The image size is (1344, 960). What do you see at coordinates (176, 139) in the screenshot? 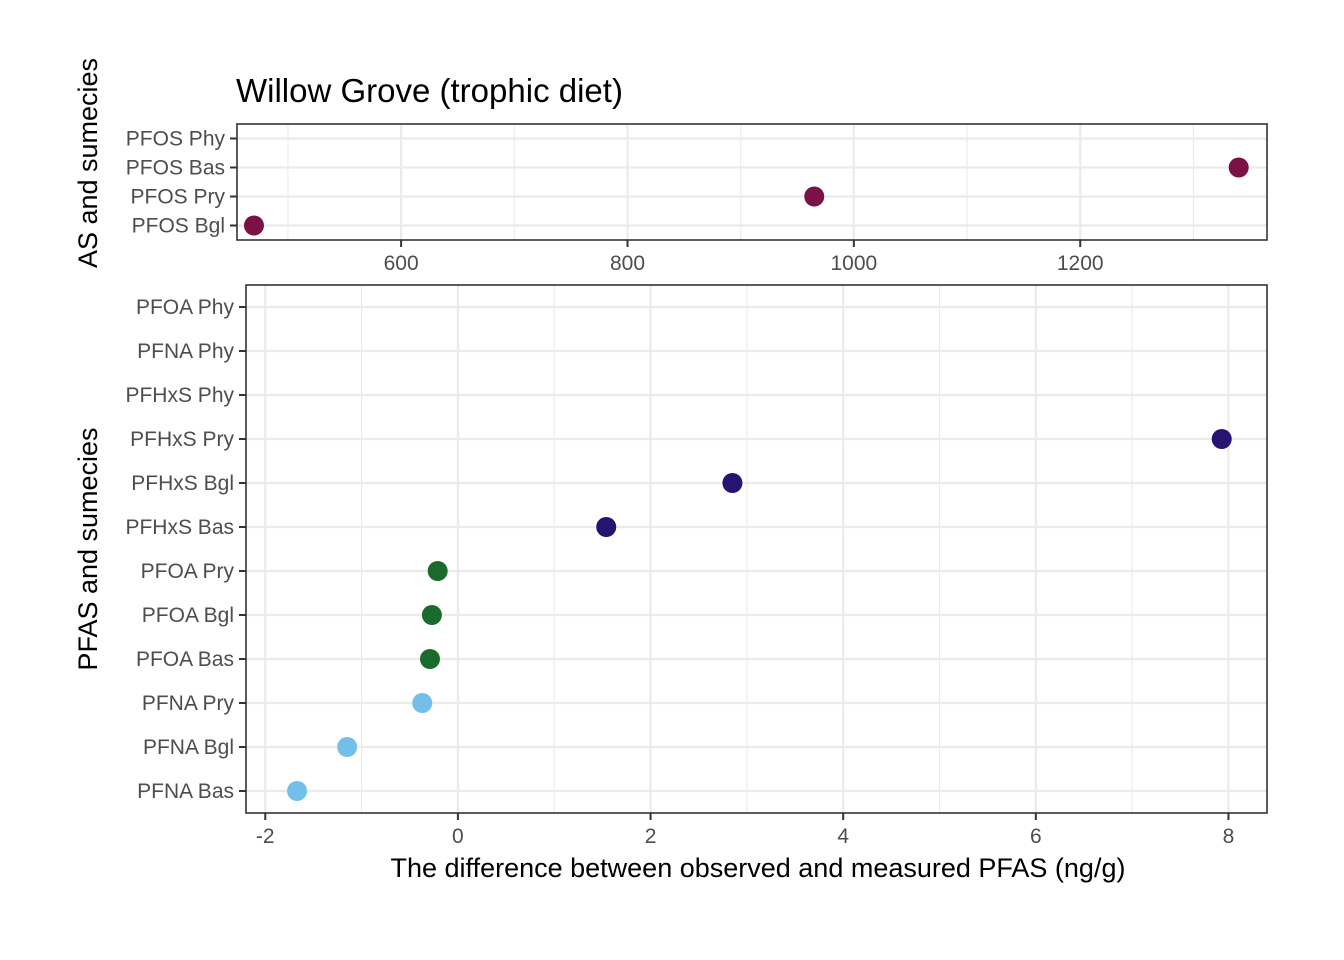
I see `top-y-tick-label: PFOS Phy` at bounding box center [176, 139].